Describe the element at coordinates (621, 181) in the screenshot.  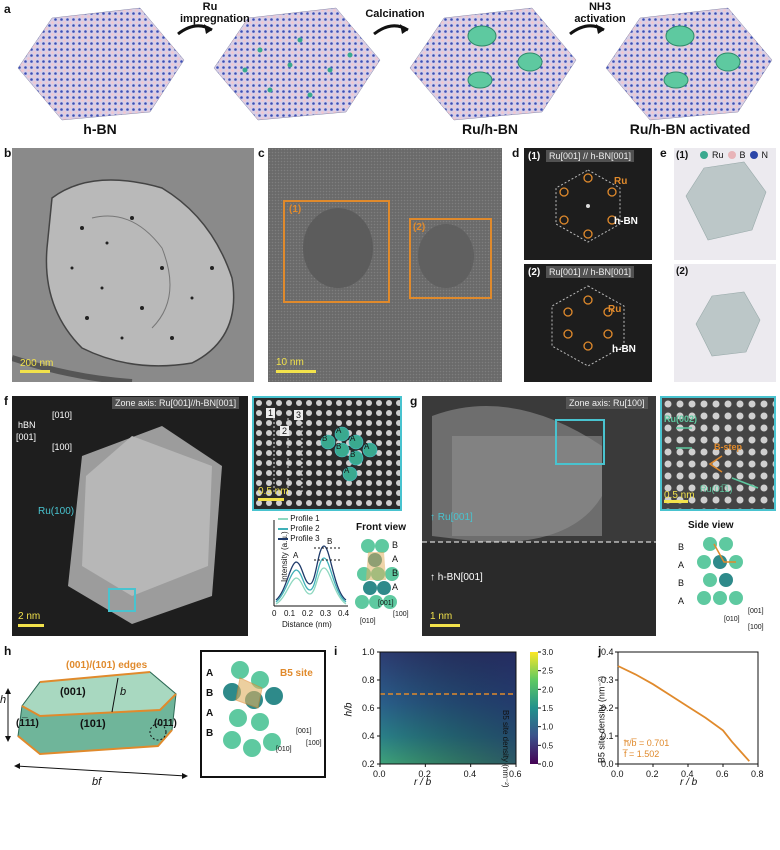
I see `fft-ru-label-1: Ru` at that location.